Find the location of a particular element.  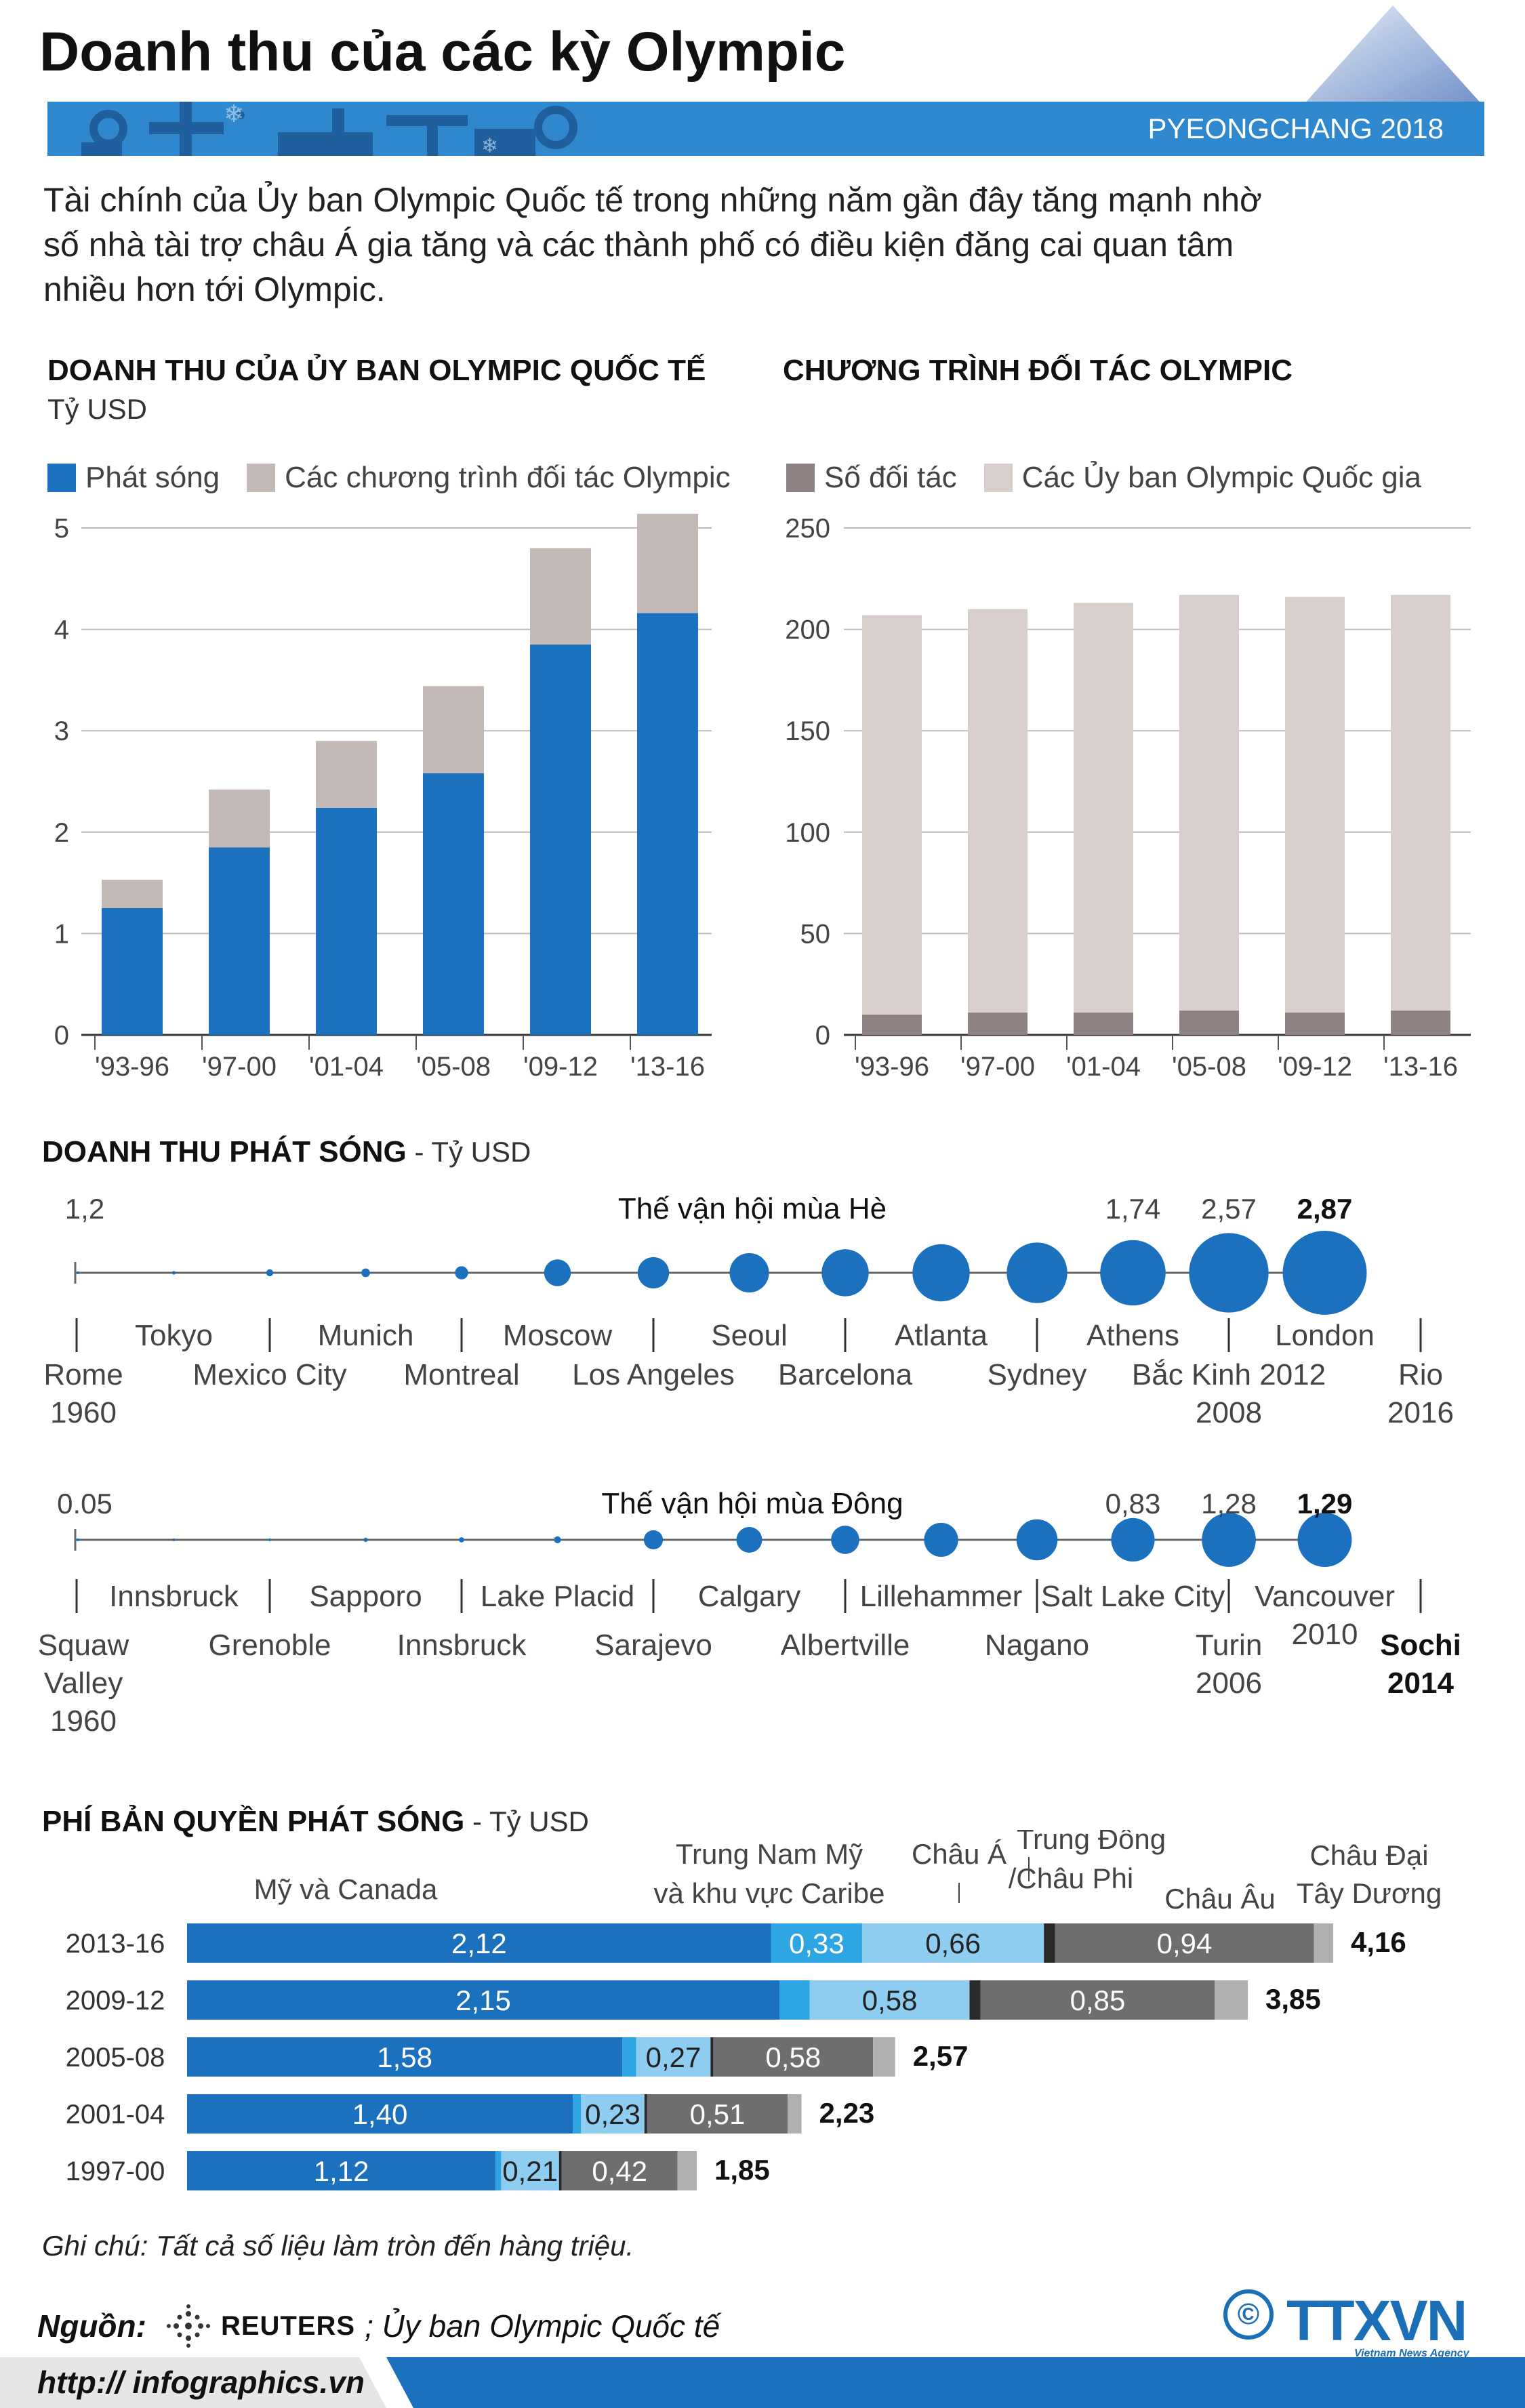

city-label: 2006 is located at coordinates (1229, 1683).